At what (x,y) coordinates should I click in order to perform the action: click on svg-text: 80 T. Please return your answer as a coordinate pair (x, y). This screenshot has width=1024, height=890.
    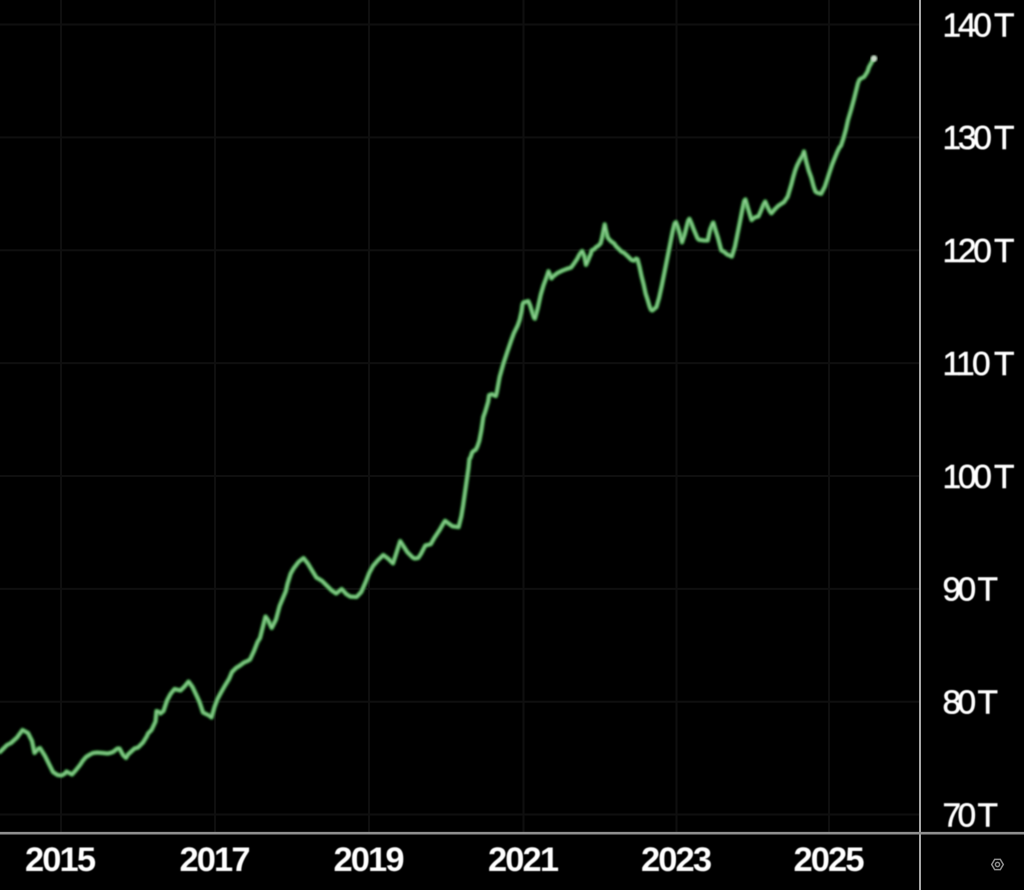
    Looking at the image, I should click on (971, 703).